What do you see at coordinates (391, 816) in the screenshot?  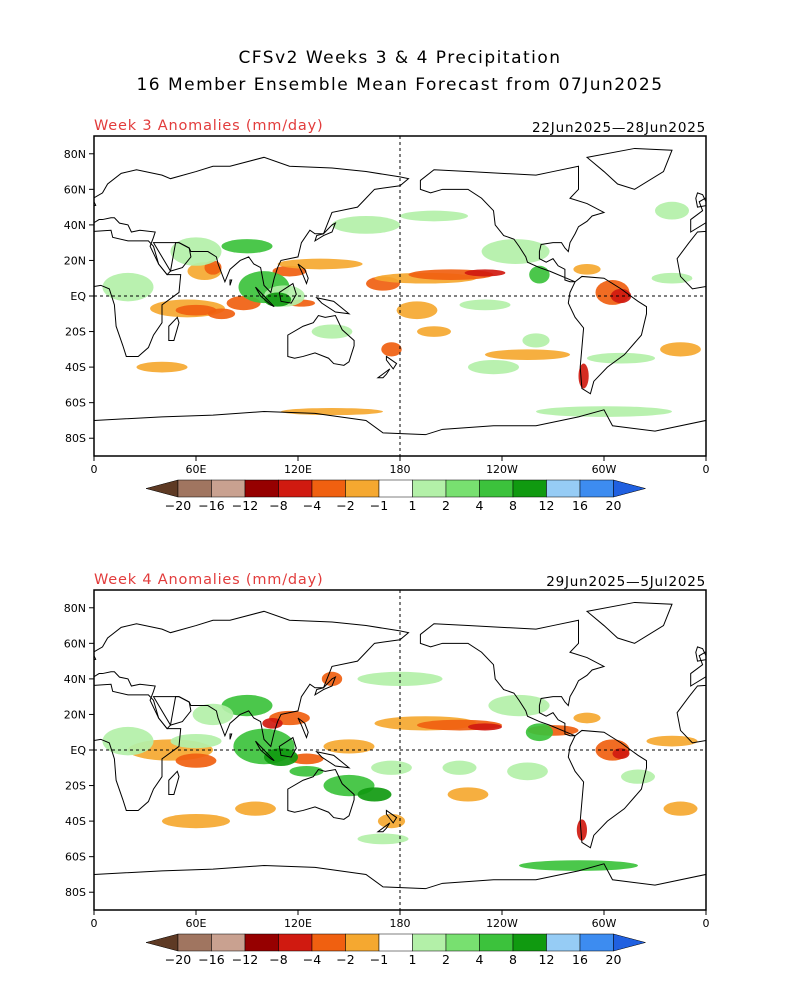 I see `coastline-nz_n` at bounding box center [391, 816].